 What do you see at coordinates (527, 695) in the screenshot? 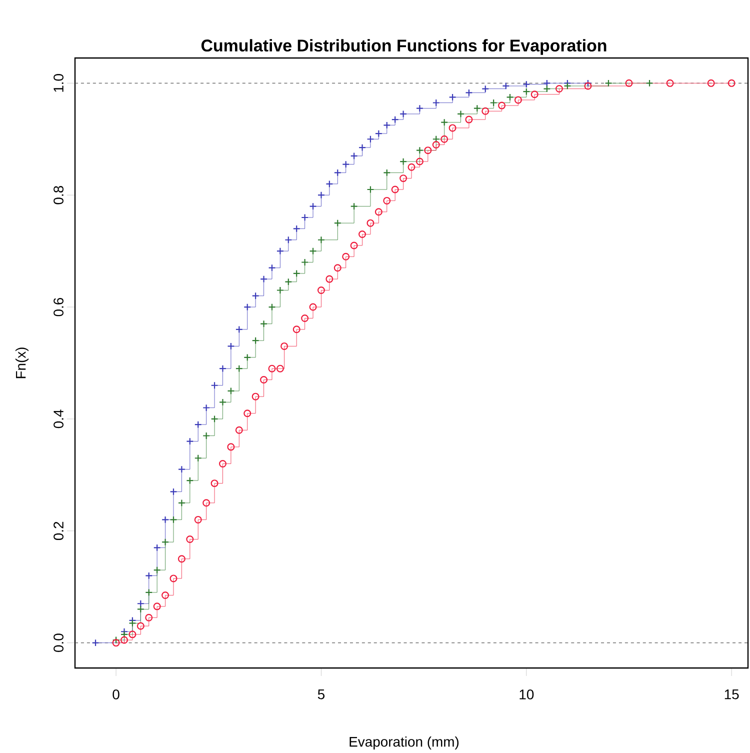
I see `x-tick-label: 10` at bounding box center [527, 695].